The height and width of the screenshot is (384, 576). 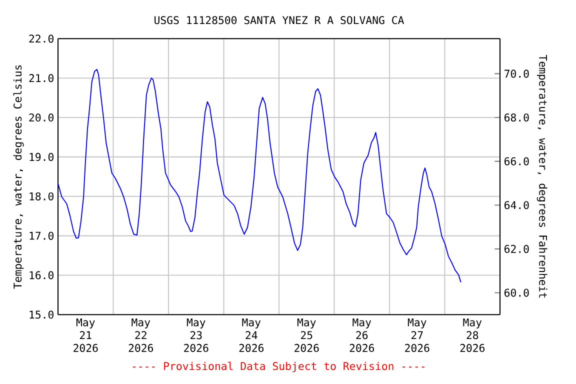 I want to click on y-tick-label: 16.0, so click(x=42, y=275).